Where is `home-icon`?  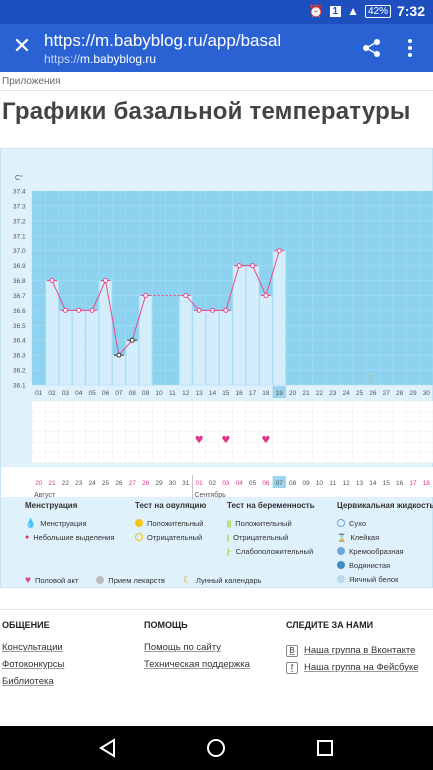
home-icon is located at coordinates (216, 748).